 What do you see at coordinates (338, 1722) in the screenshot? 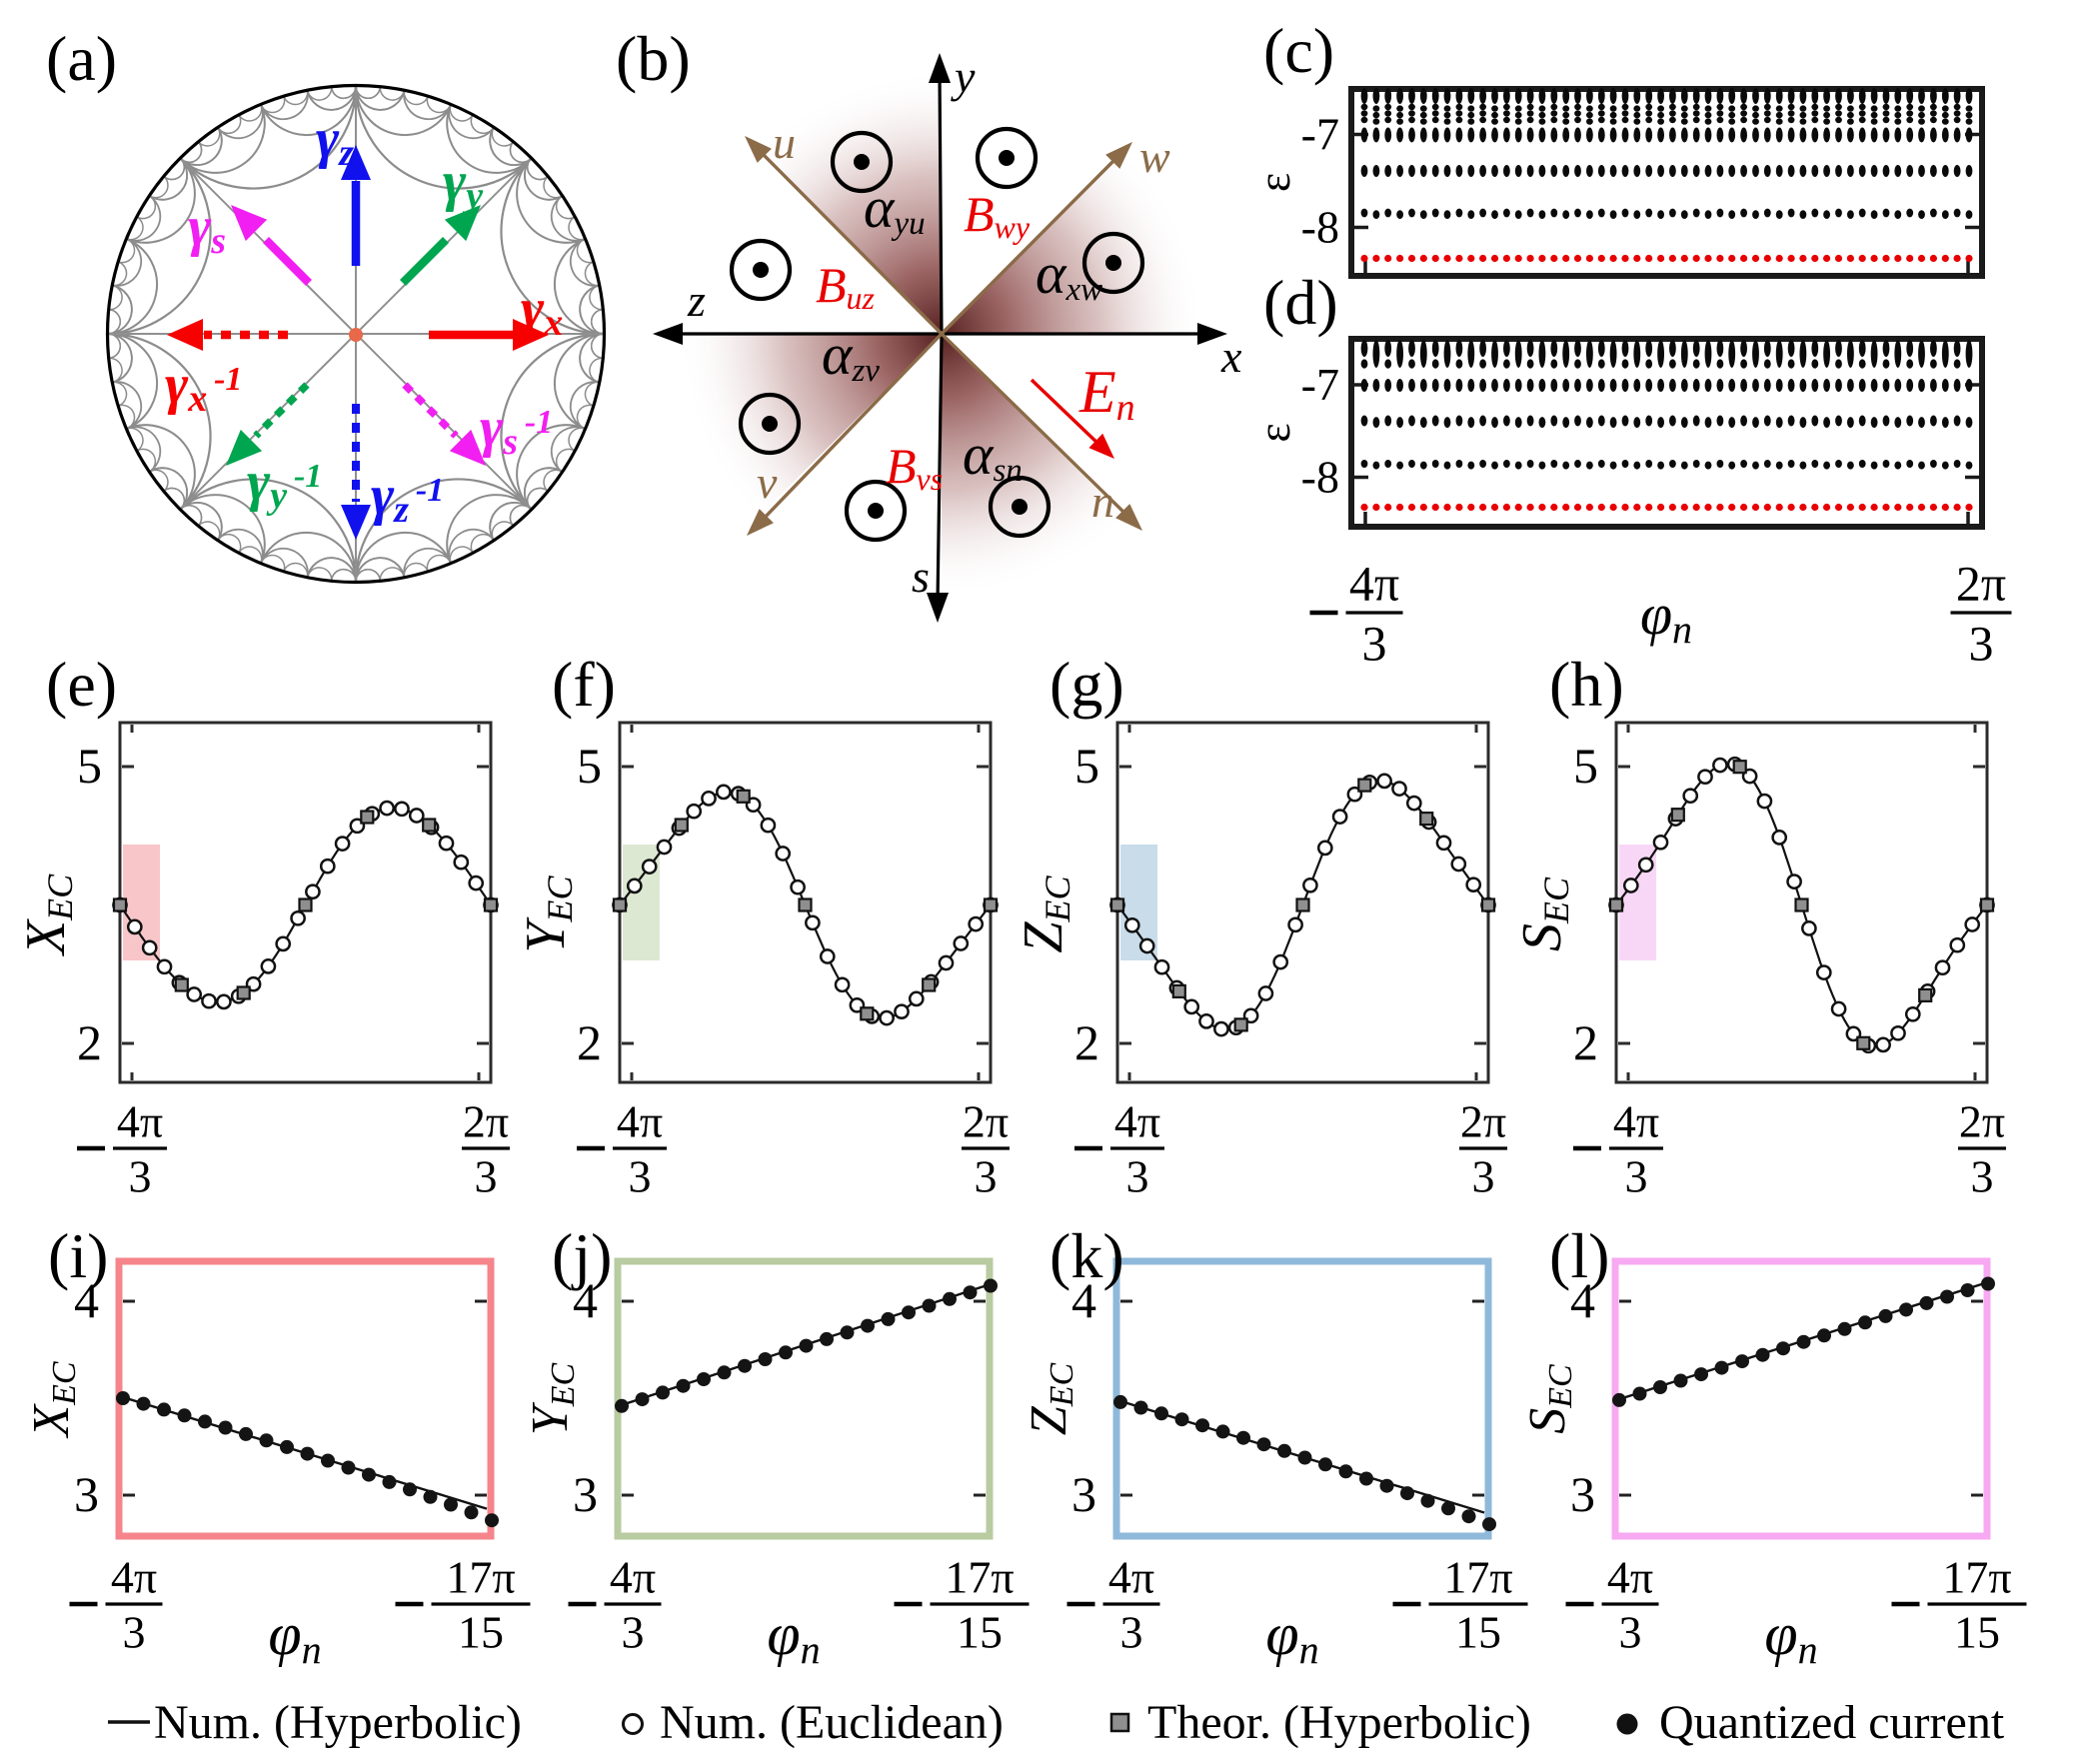
I see `svg-text: Num. (Hyperbolic)` at bounding box center [338, 1722].